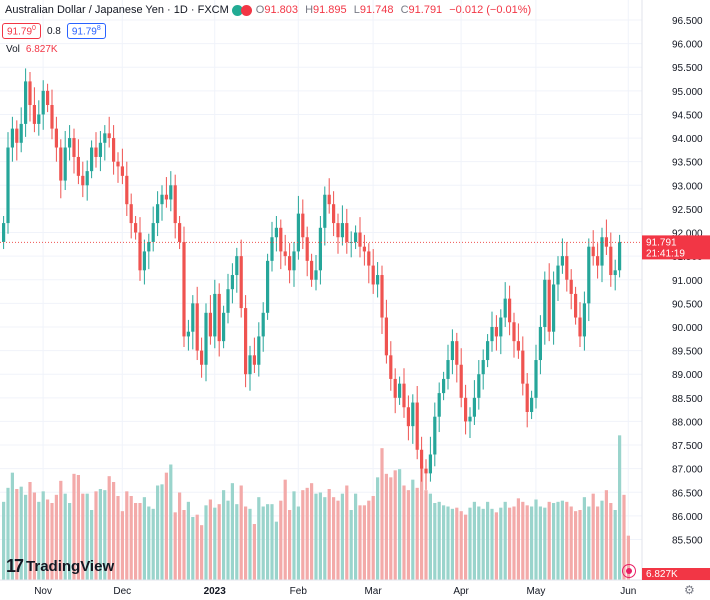  I want to click on tradingview-logo: 17 TradingView, so click(60, 566).